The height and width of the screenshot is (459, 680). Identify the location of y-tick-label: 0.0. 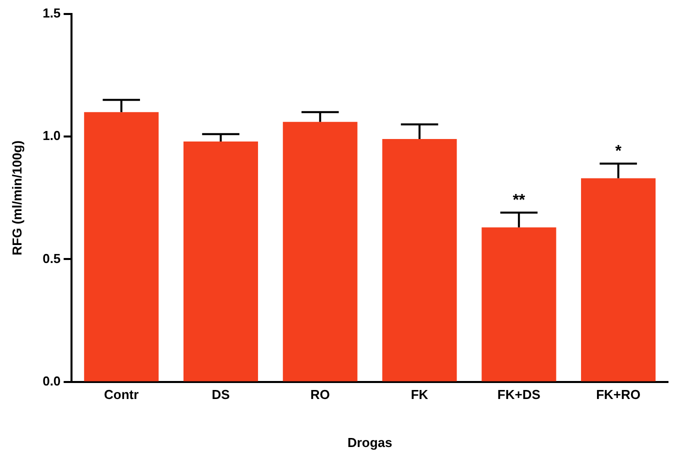
(51, 380).